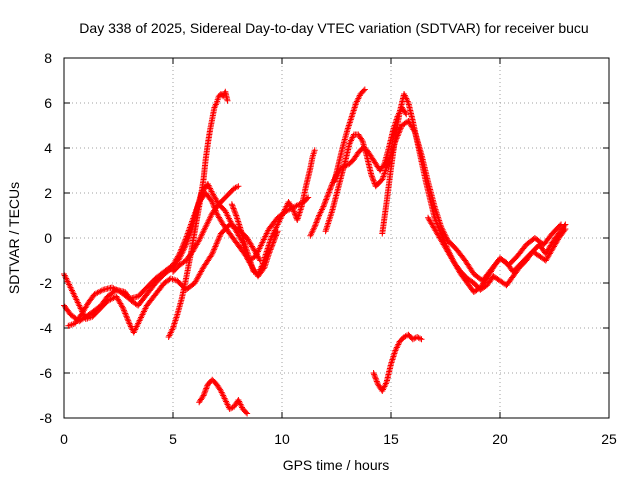 The height and width of the screenshot is (480, 640). Describe the element at coordinates (206, 229) in the screenshot. I see `series-arc5` at that location.